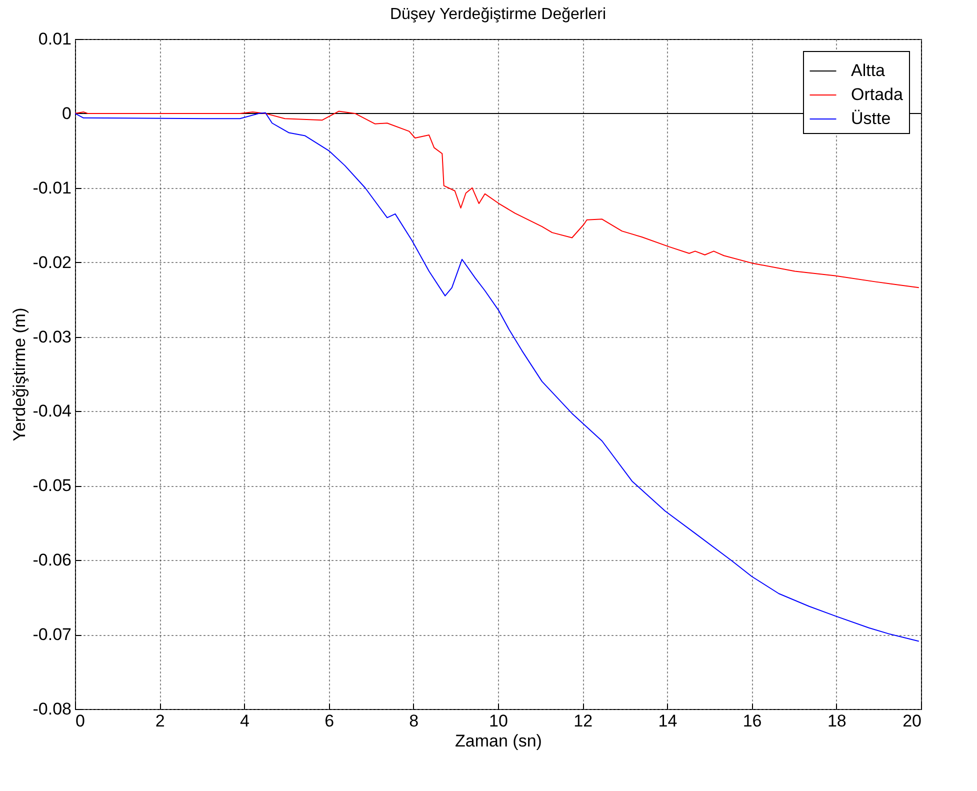 The width and height of the screenshot is (977, 791). Describe the element at coordinates (52, 560) in the screenshot. I see `y-tick-label: -0.06` at that location.